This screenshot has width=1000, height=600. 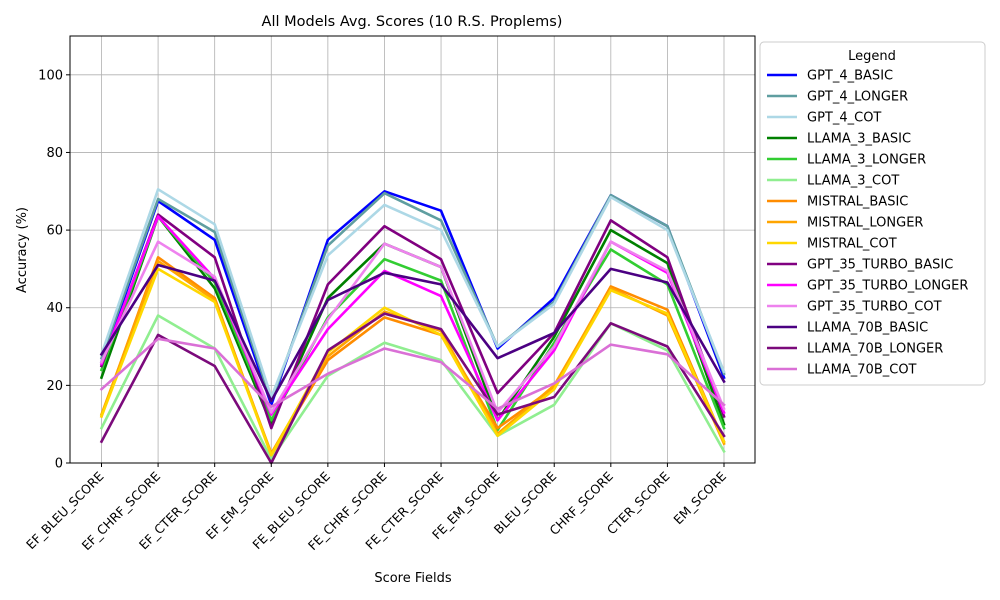 What do you see at coordinates (50, 75) in the screenshot?
I see `y-tick-label: 100` at bounding box center [50, 75].